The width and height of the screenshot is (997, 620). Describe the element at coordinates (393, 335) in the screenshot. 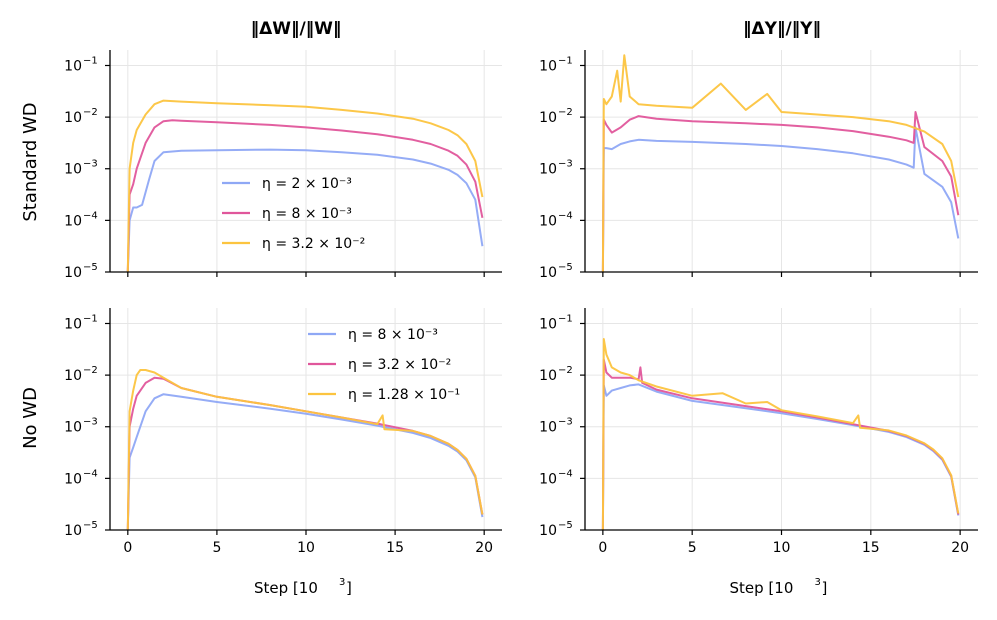

I see `legend-label-1: η = 8 × 10⁻³` at that location.